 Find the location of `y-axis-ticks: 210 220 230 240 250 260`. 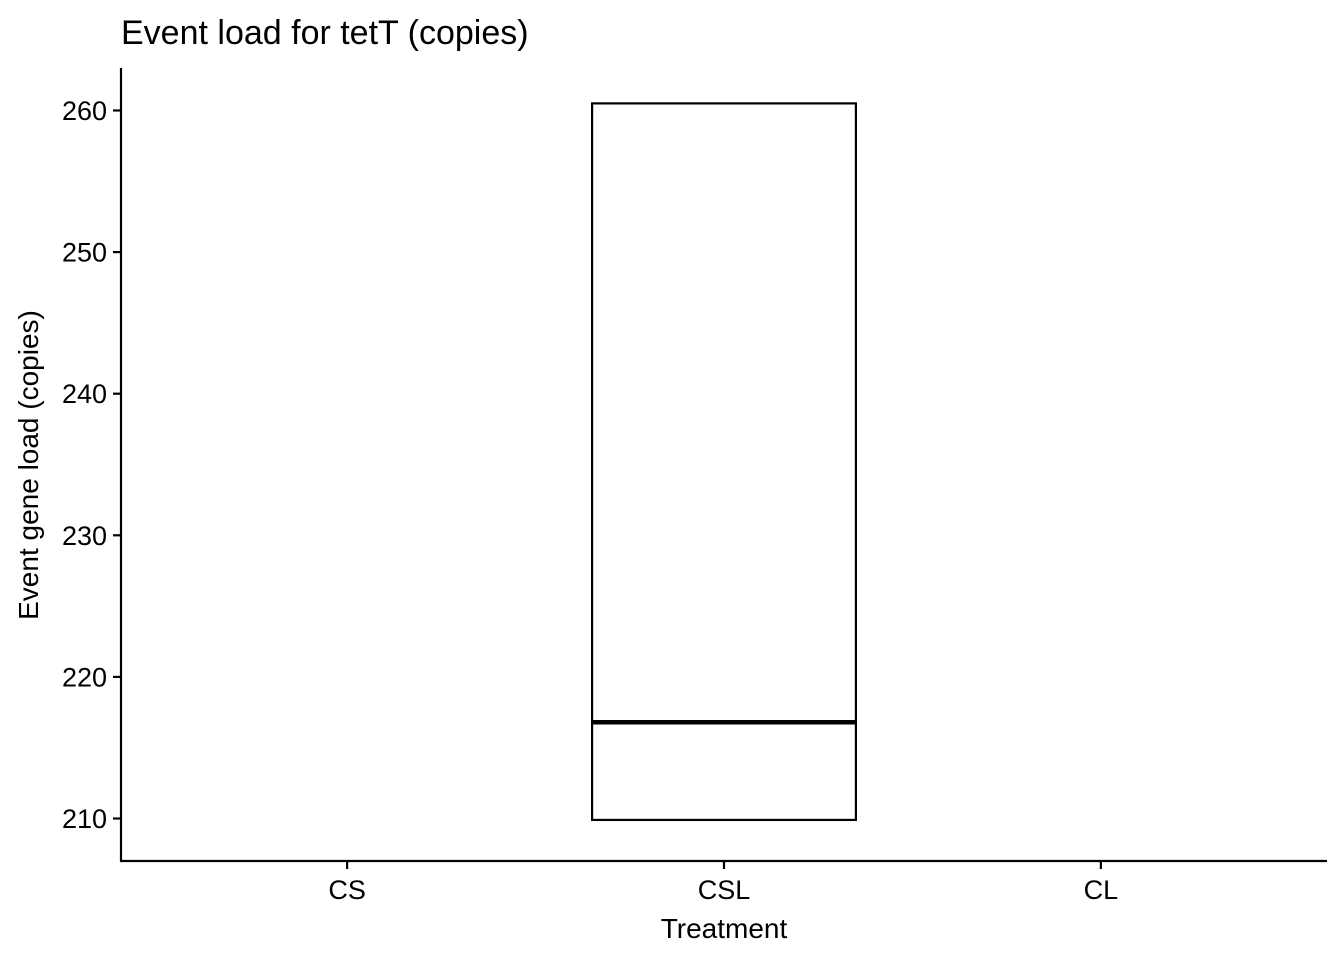

y-axis-ticks: 210 220 230 240 250 260 is located at coordinates (91, 465).